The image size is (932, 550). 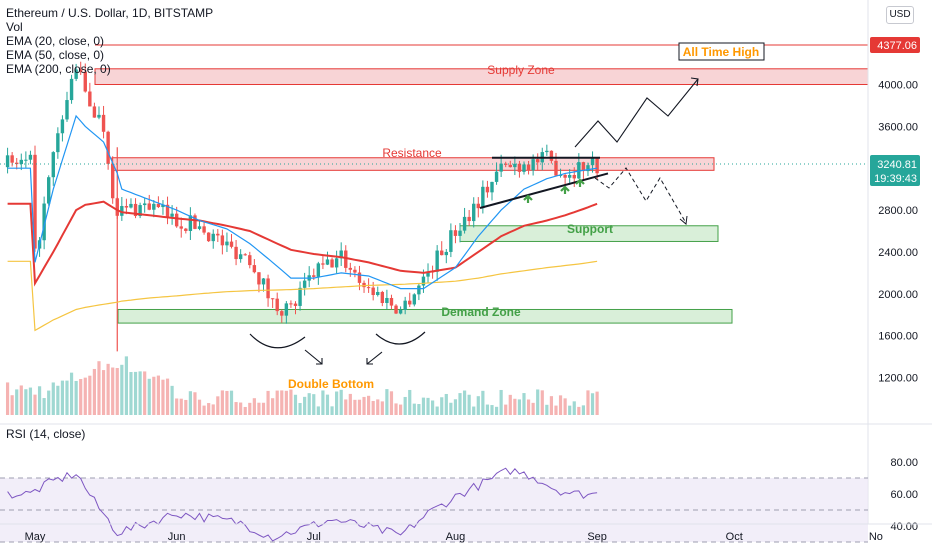 What do you see at coordinates (898, 127) in the screenshot?
I see `price-tick-label: 3600.00` at bounding box center [898, 127].